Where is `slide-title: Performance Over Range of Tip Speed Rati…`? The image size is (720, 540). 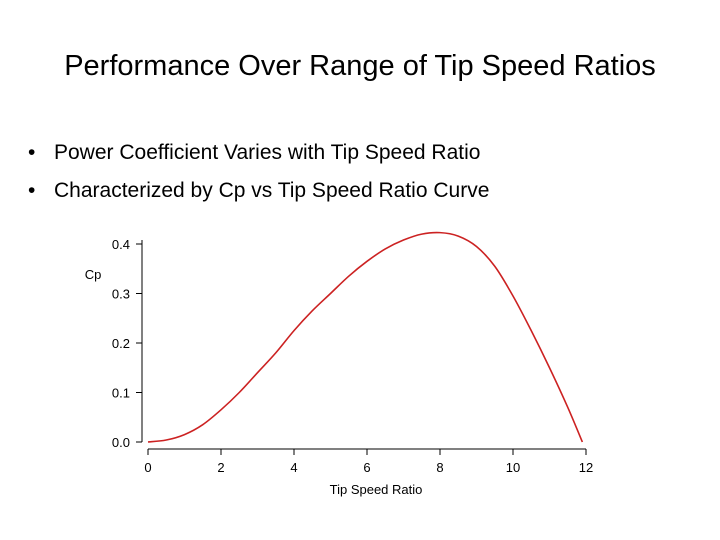
slide-title: Performance Over Range of Tip Speed Rati… is located at coordinates (360, 66).